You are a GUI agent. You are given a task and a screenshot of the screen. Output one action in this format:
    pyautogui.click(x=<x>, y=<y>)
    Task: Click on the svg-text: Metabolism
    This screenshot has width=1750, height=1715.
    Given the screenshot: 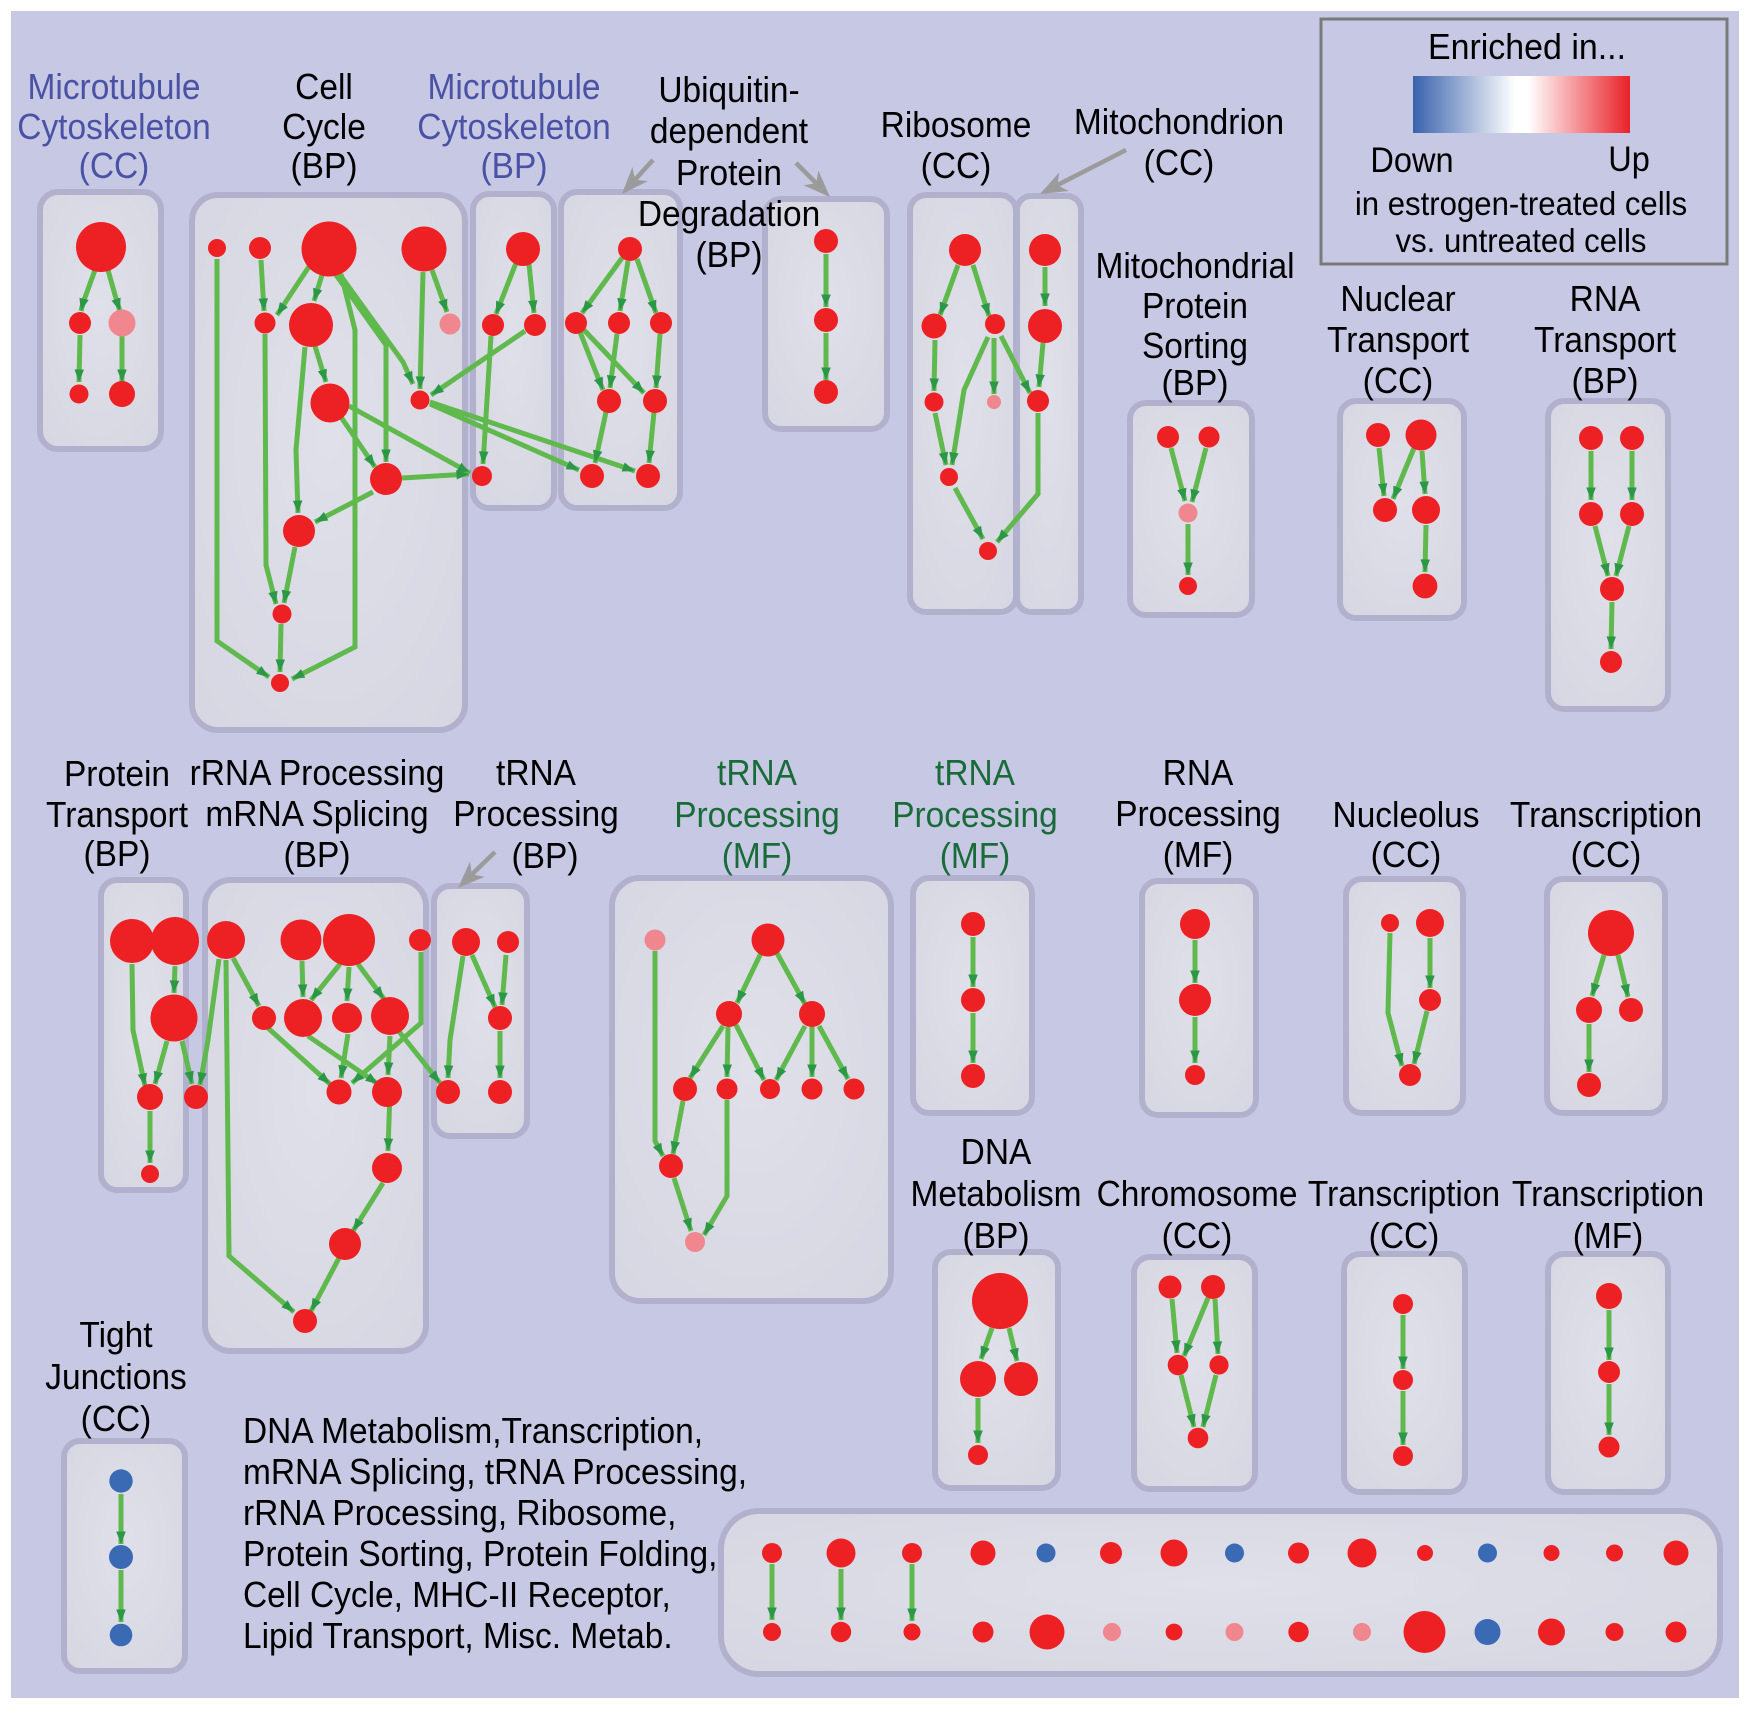 What is the action you would take?
    pyautogui.click(x=995, y=1194)
    